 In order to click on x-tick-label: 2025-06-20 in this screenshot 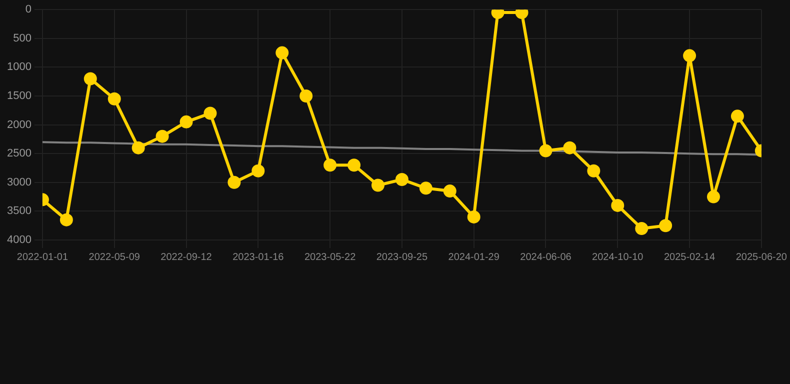, I will do `click(762, 257)`.